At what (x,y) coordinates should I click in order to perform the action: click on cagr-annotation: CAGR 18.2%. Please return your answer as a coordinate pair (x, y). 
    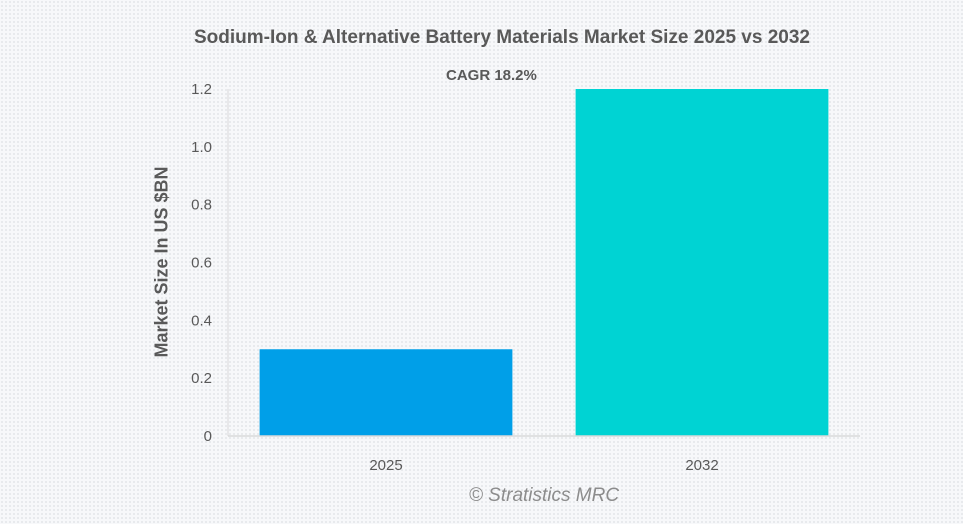
    Looking at the image, I should click on (491, 75).